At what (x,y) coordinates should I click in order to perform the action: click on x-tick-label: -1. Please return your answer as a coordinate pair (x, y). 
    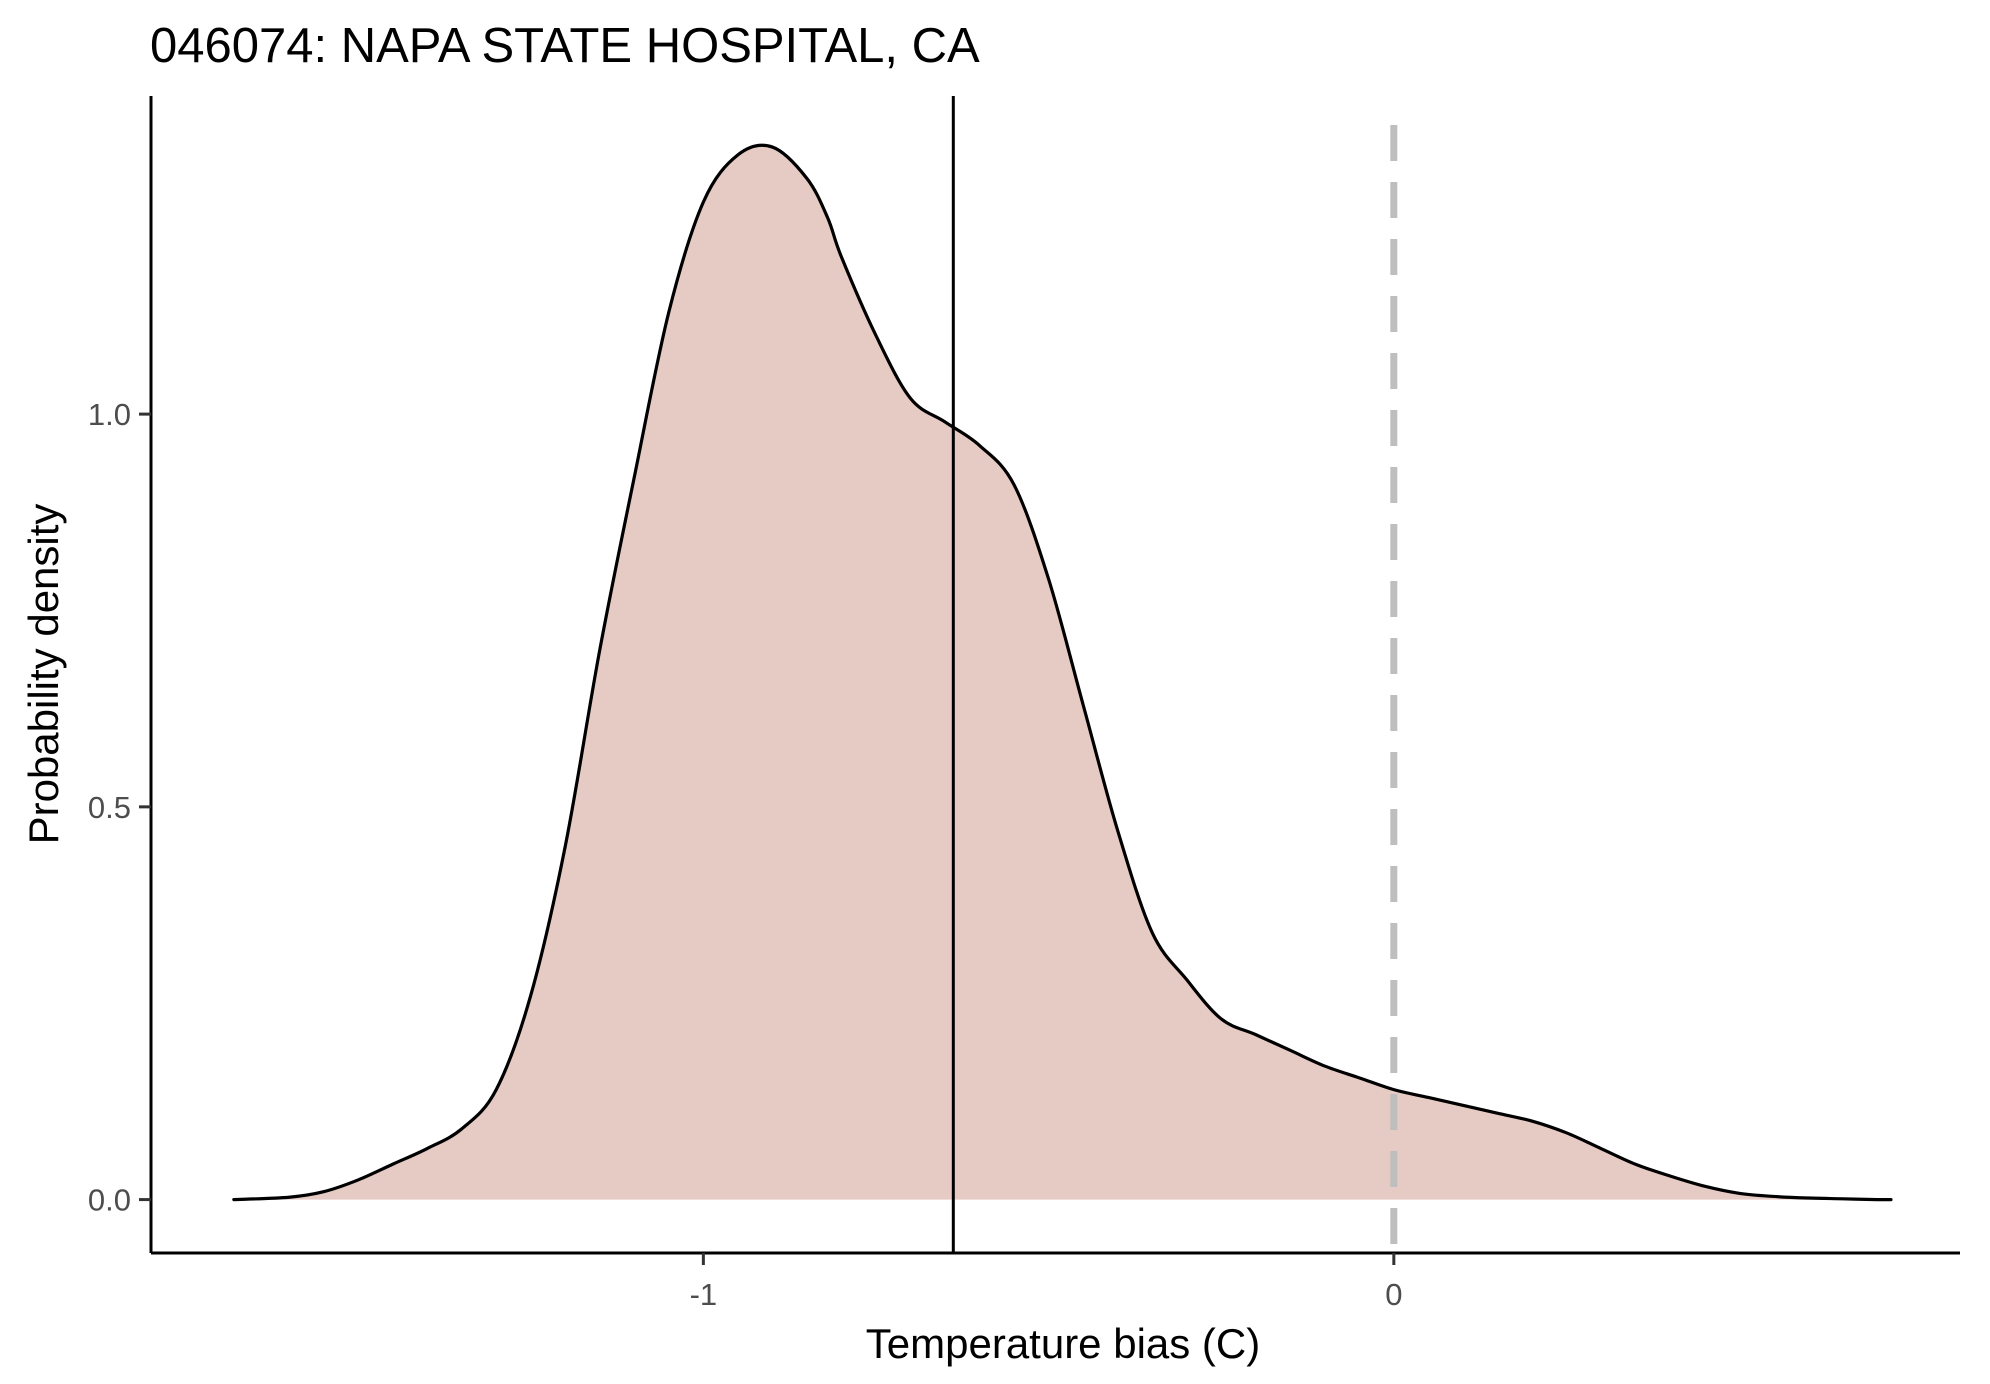
    Looking at the image, I should click on (704, 1294).